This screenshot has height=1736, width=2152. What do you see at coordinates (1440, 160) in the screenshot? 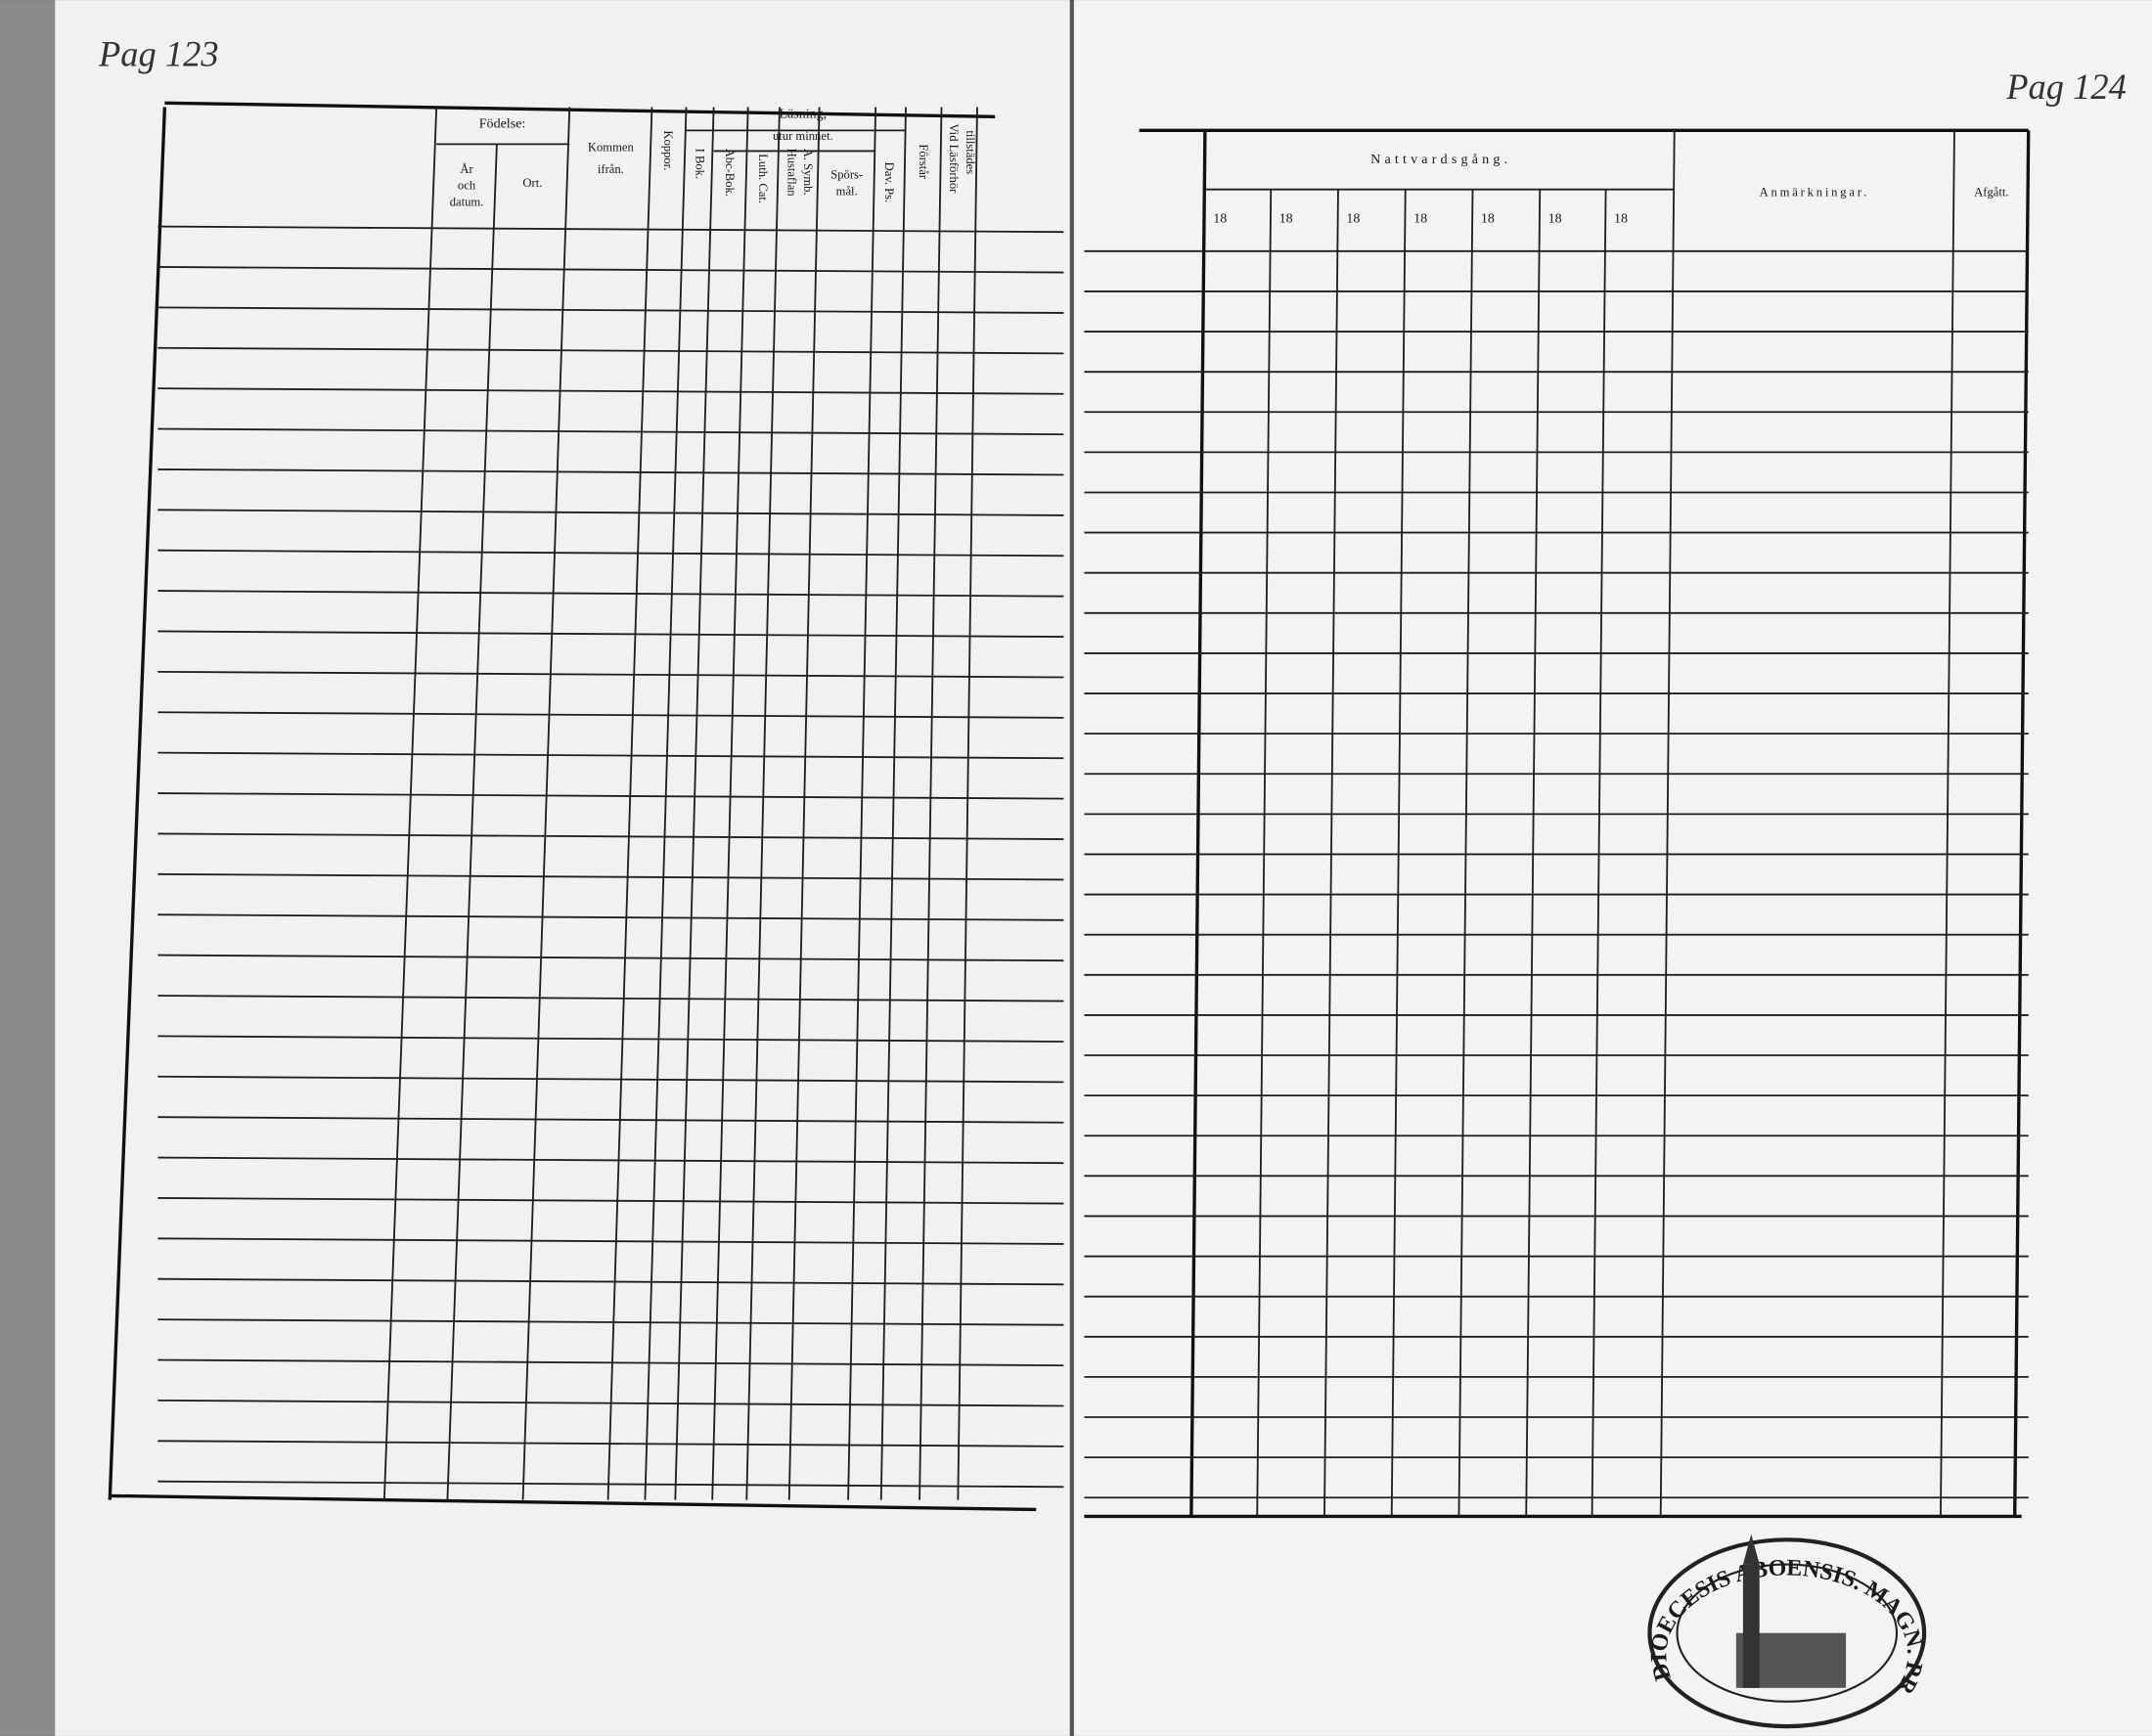
I see `header: Nattvardsgång.` at bounding box center [1440, 160].